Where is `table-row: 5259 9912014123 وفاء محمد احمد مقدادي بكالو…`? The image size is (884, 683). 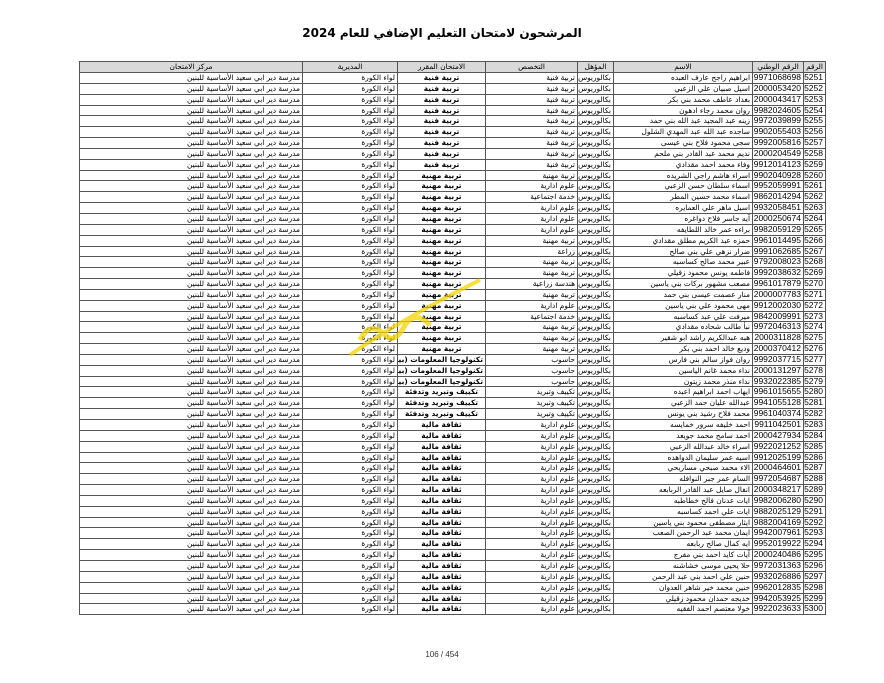
table-row: 5259 9912014123 وفاء محمد احمد مقدادي بكالو… is located at coordinates (452, 164).